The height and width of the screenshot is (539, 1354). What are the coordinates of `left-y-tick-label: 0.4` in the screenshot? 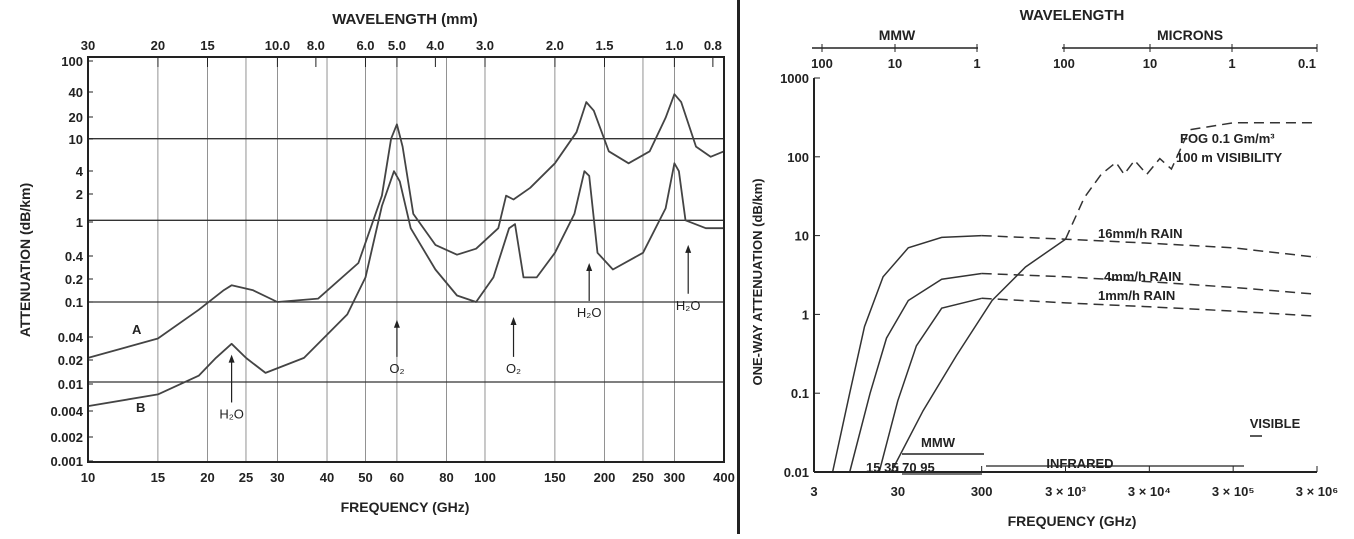 It's located at (74, 256).